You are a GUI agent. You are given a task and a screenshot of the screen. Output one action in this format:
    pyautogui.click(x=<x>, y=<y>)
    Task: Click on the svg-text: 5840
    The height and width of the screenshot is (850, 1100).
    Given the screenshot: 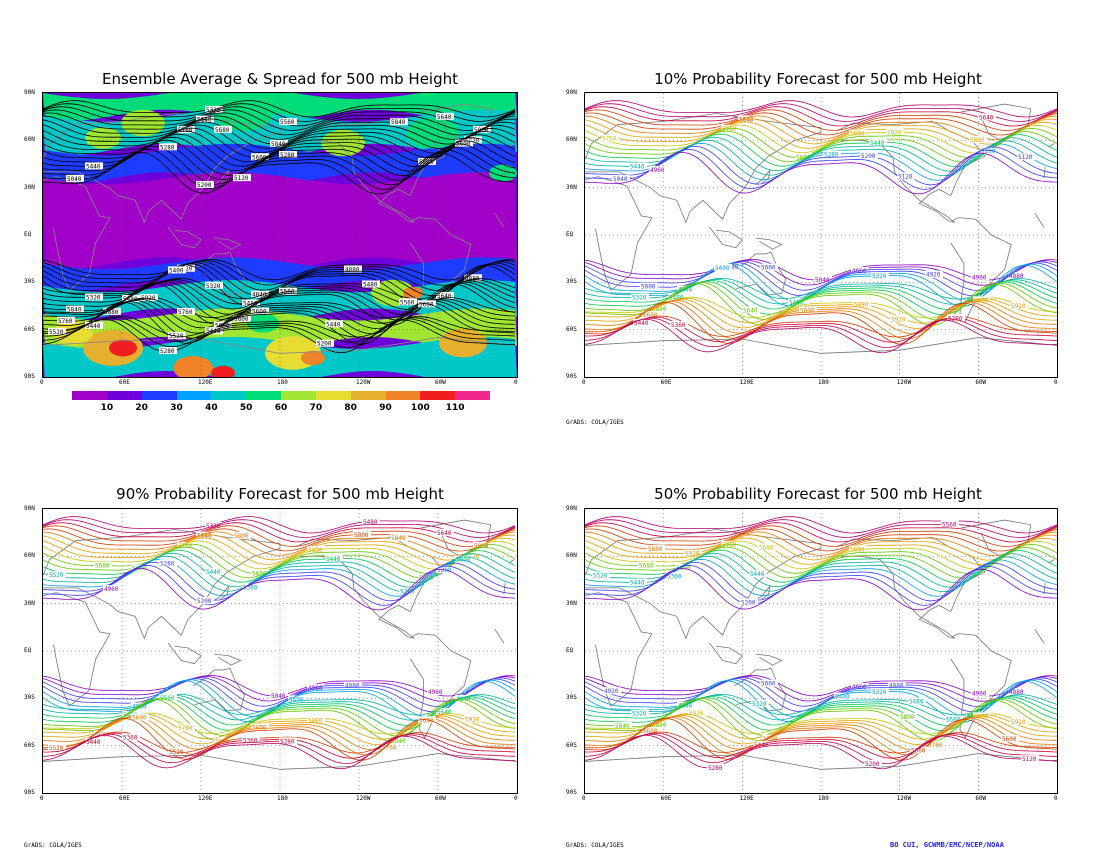 What is the action you would take?
    pyautogui.click(x=398, y=122)
    